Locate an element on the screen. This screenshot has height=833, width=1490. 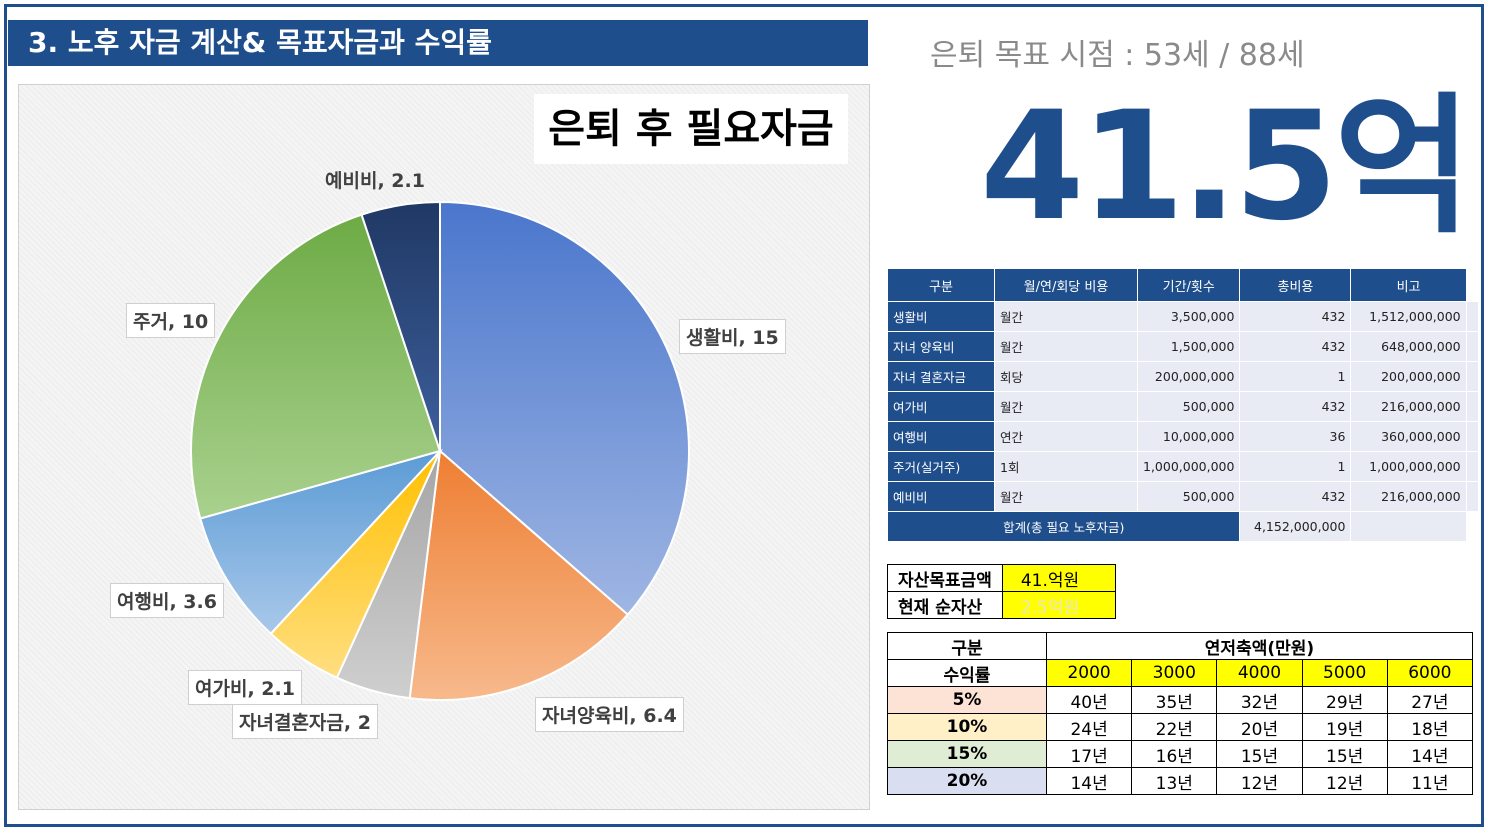
return-rate: 20% is located at coordinates (967, 781).